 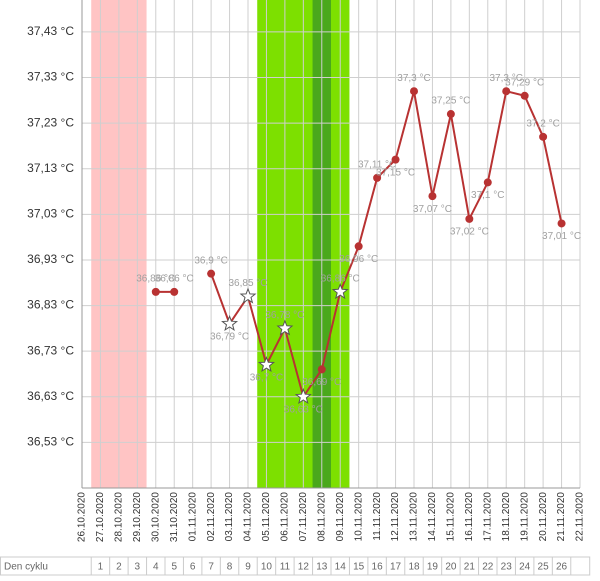 What do you see at coordinates (358, 517) in the screenshot?
I see `x-tick-label: 10.11.2020` at bounding box center [358, 517].